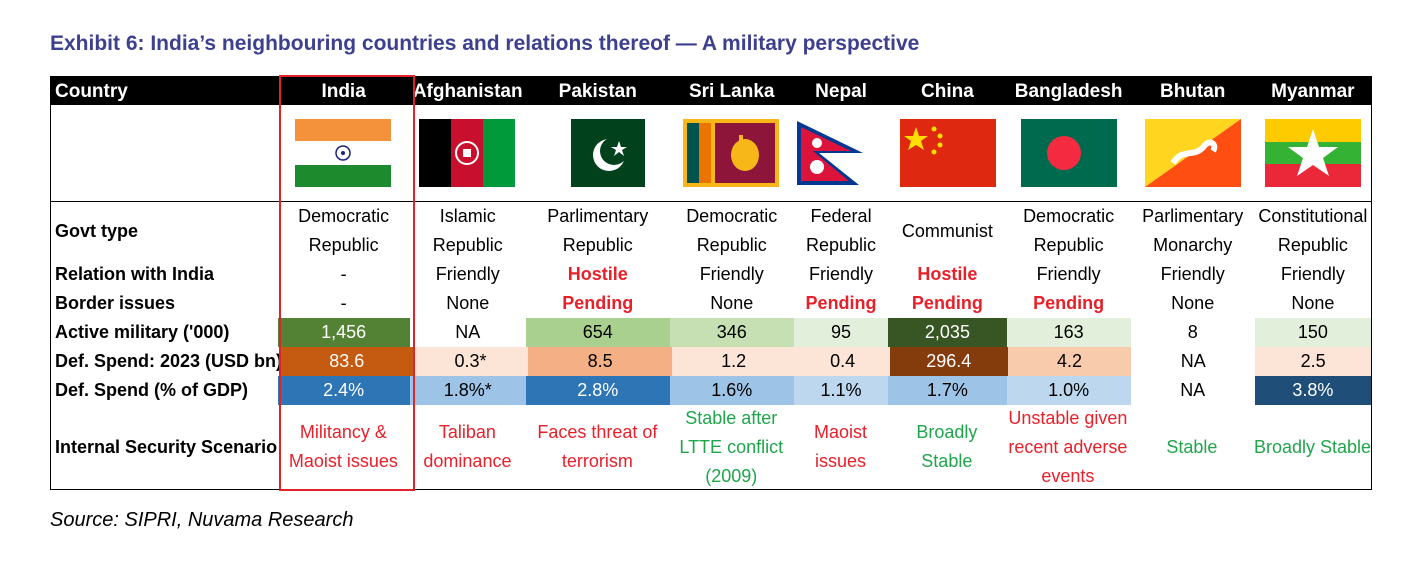  What do you see at coordinates (597, 432) in the screenshot?
I see `security-line: Faces threat of` at bounding box center [597, 432].